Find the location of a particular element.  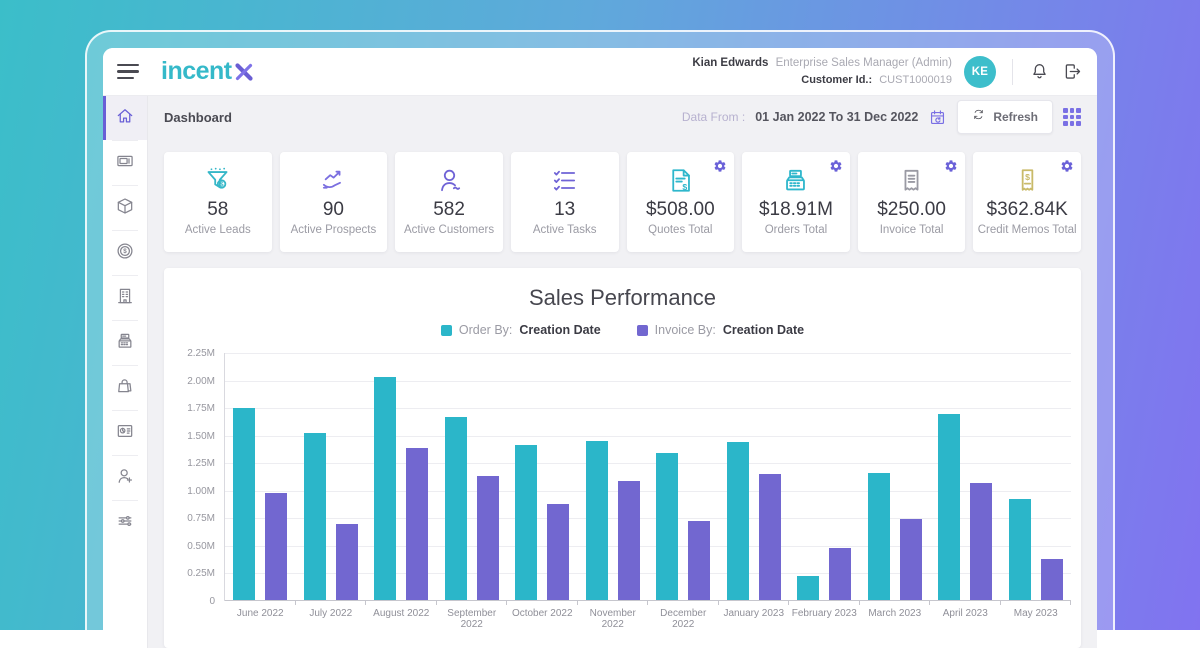

kpi-value: 582 is located at coordinates (449, 210).